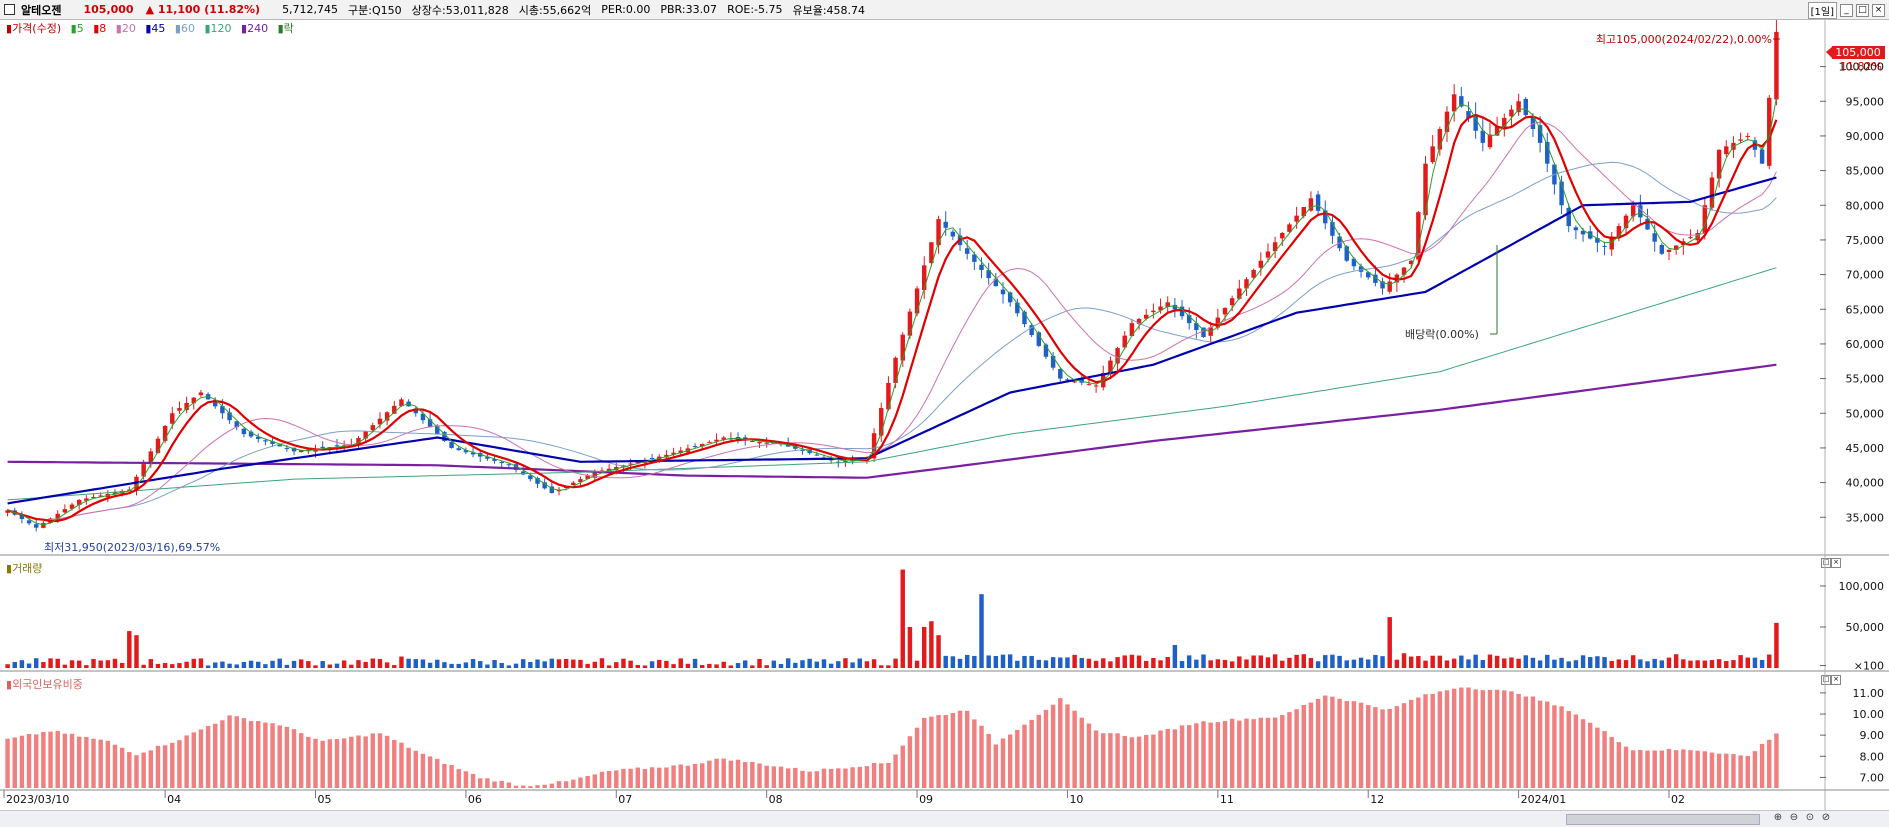  What do you see at coordinates (1846, 10) in the screenshot?
I see `minimize-icon: _` at bounding box center [1846, 10].